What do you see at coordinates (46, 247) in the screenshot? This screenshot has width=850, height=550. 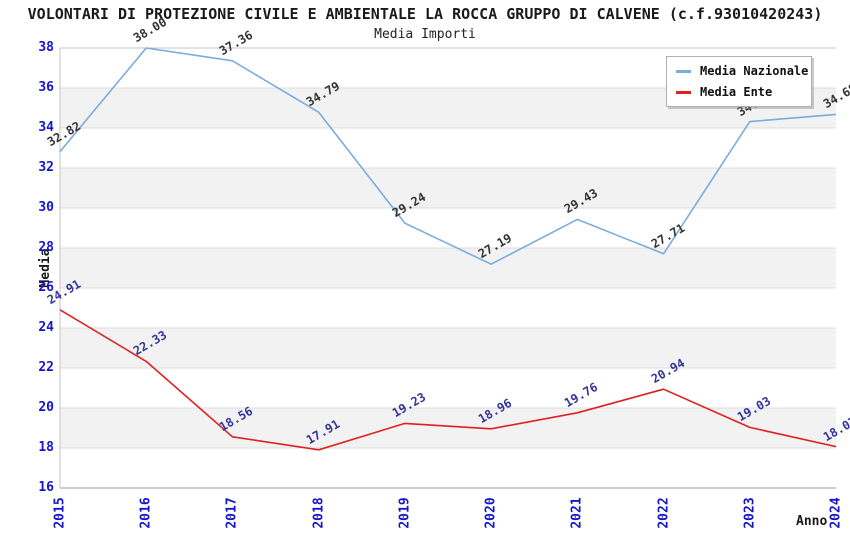 I see `y-tick-label: 28` at bounding box center [46, 247].